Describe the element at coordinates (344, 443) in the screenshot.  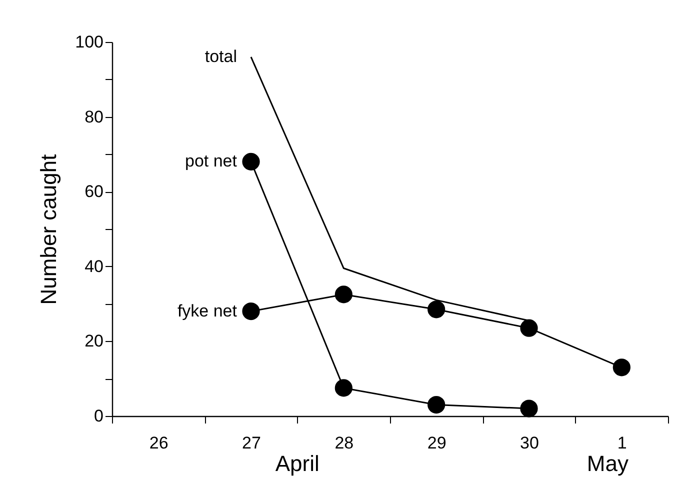
I see `x-tick-label: 28` at that location.